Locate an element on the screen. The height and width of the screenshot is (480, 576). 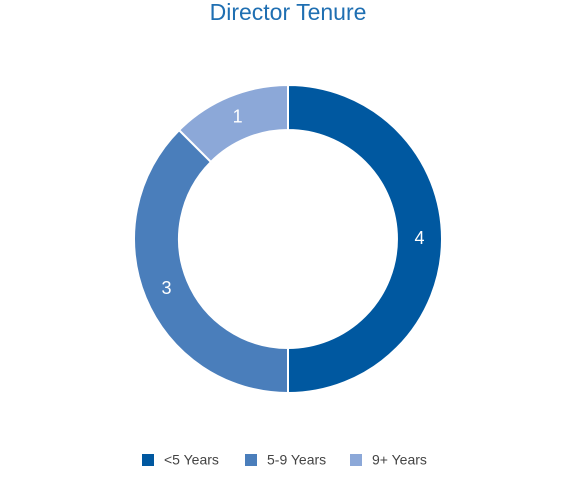
data-label: 3 is located at coordinates (167, 288).